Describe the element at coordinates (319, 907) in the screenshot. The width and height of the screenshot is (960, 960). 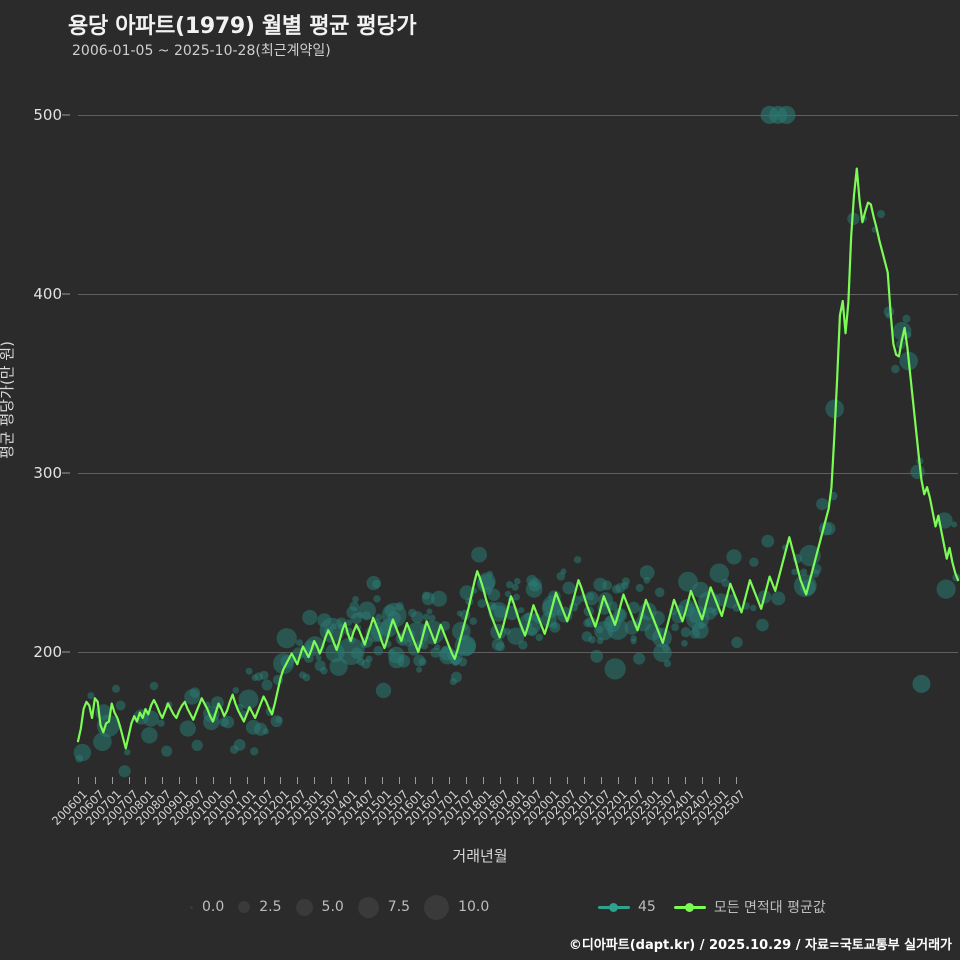
I see `size-legend-item-5.0: 5.0` at that location.